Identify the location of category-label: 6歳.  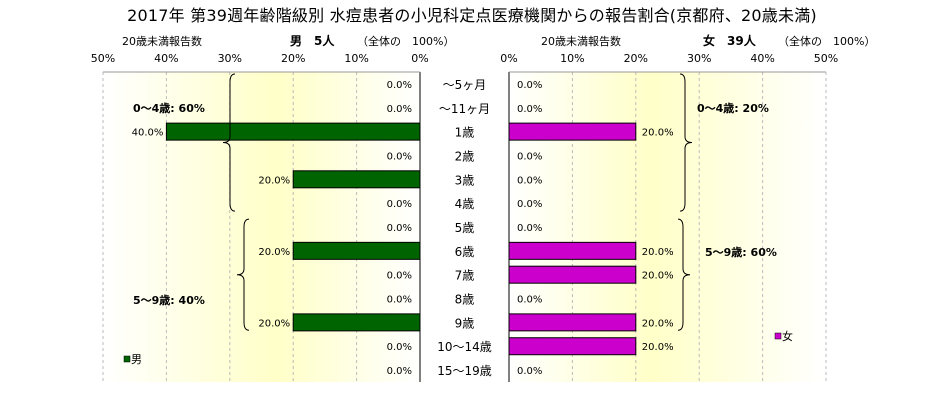
(465, 252).